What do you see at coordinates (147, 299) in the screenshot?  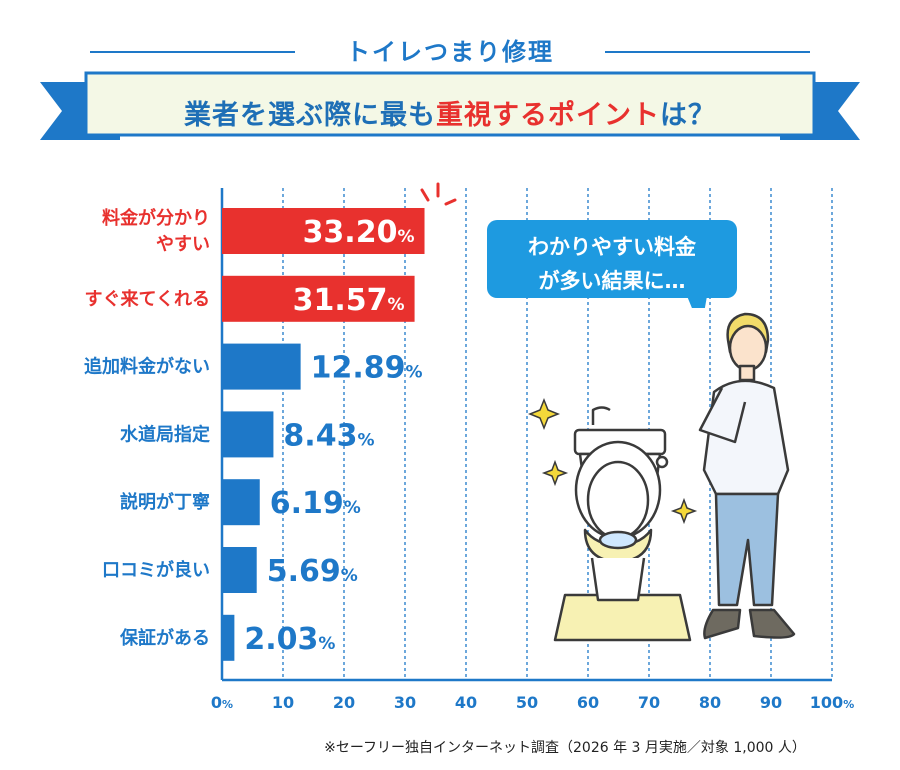 I see `category-label: すぐ来てくれる` at bounding box center [147, 299].